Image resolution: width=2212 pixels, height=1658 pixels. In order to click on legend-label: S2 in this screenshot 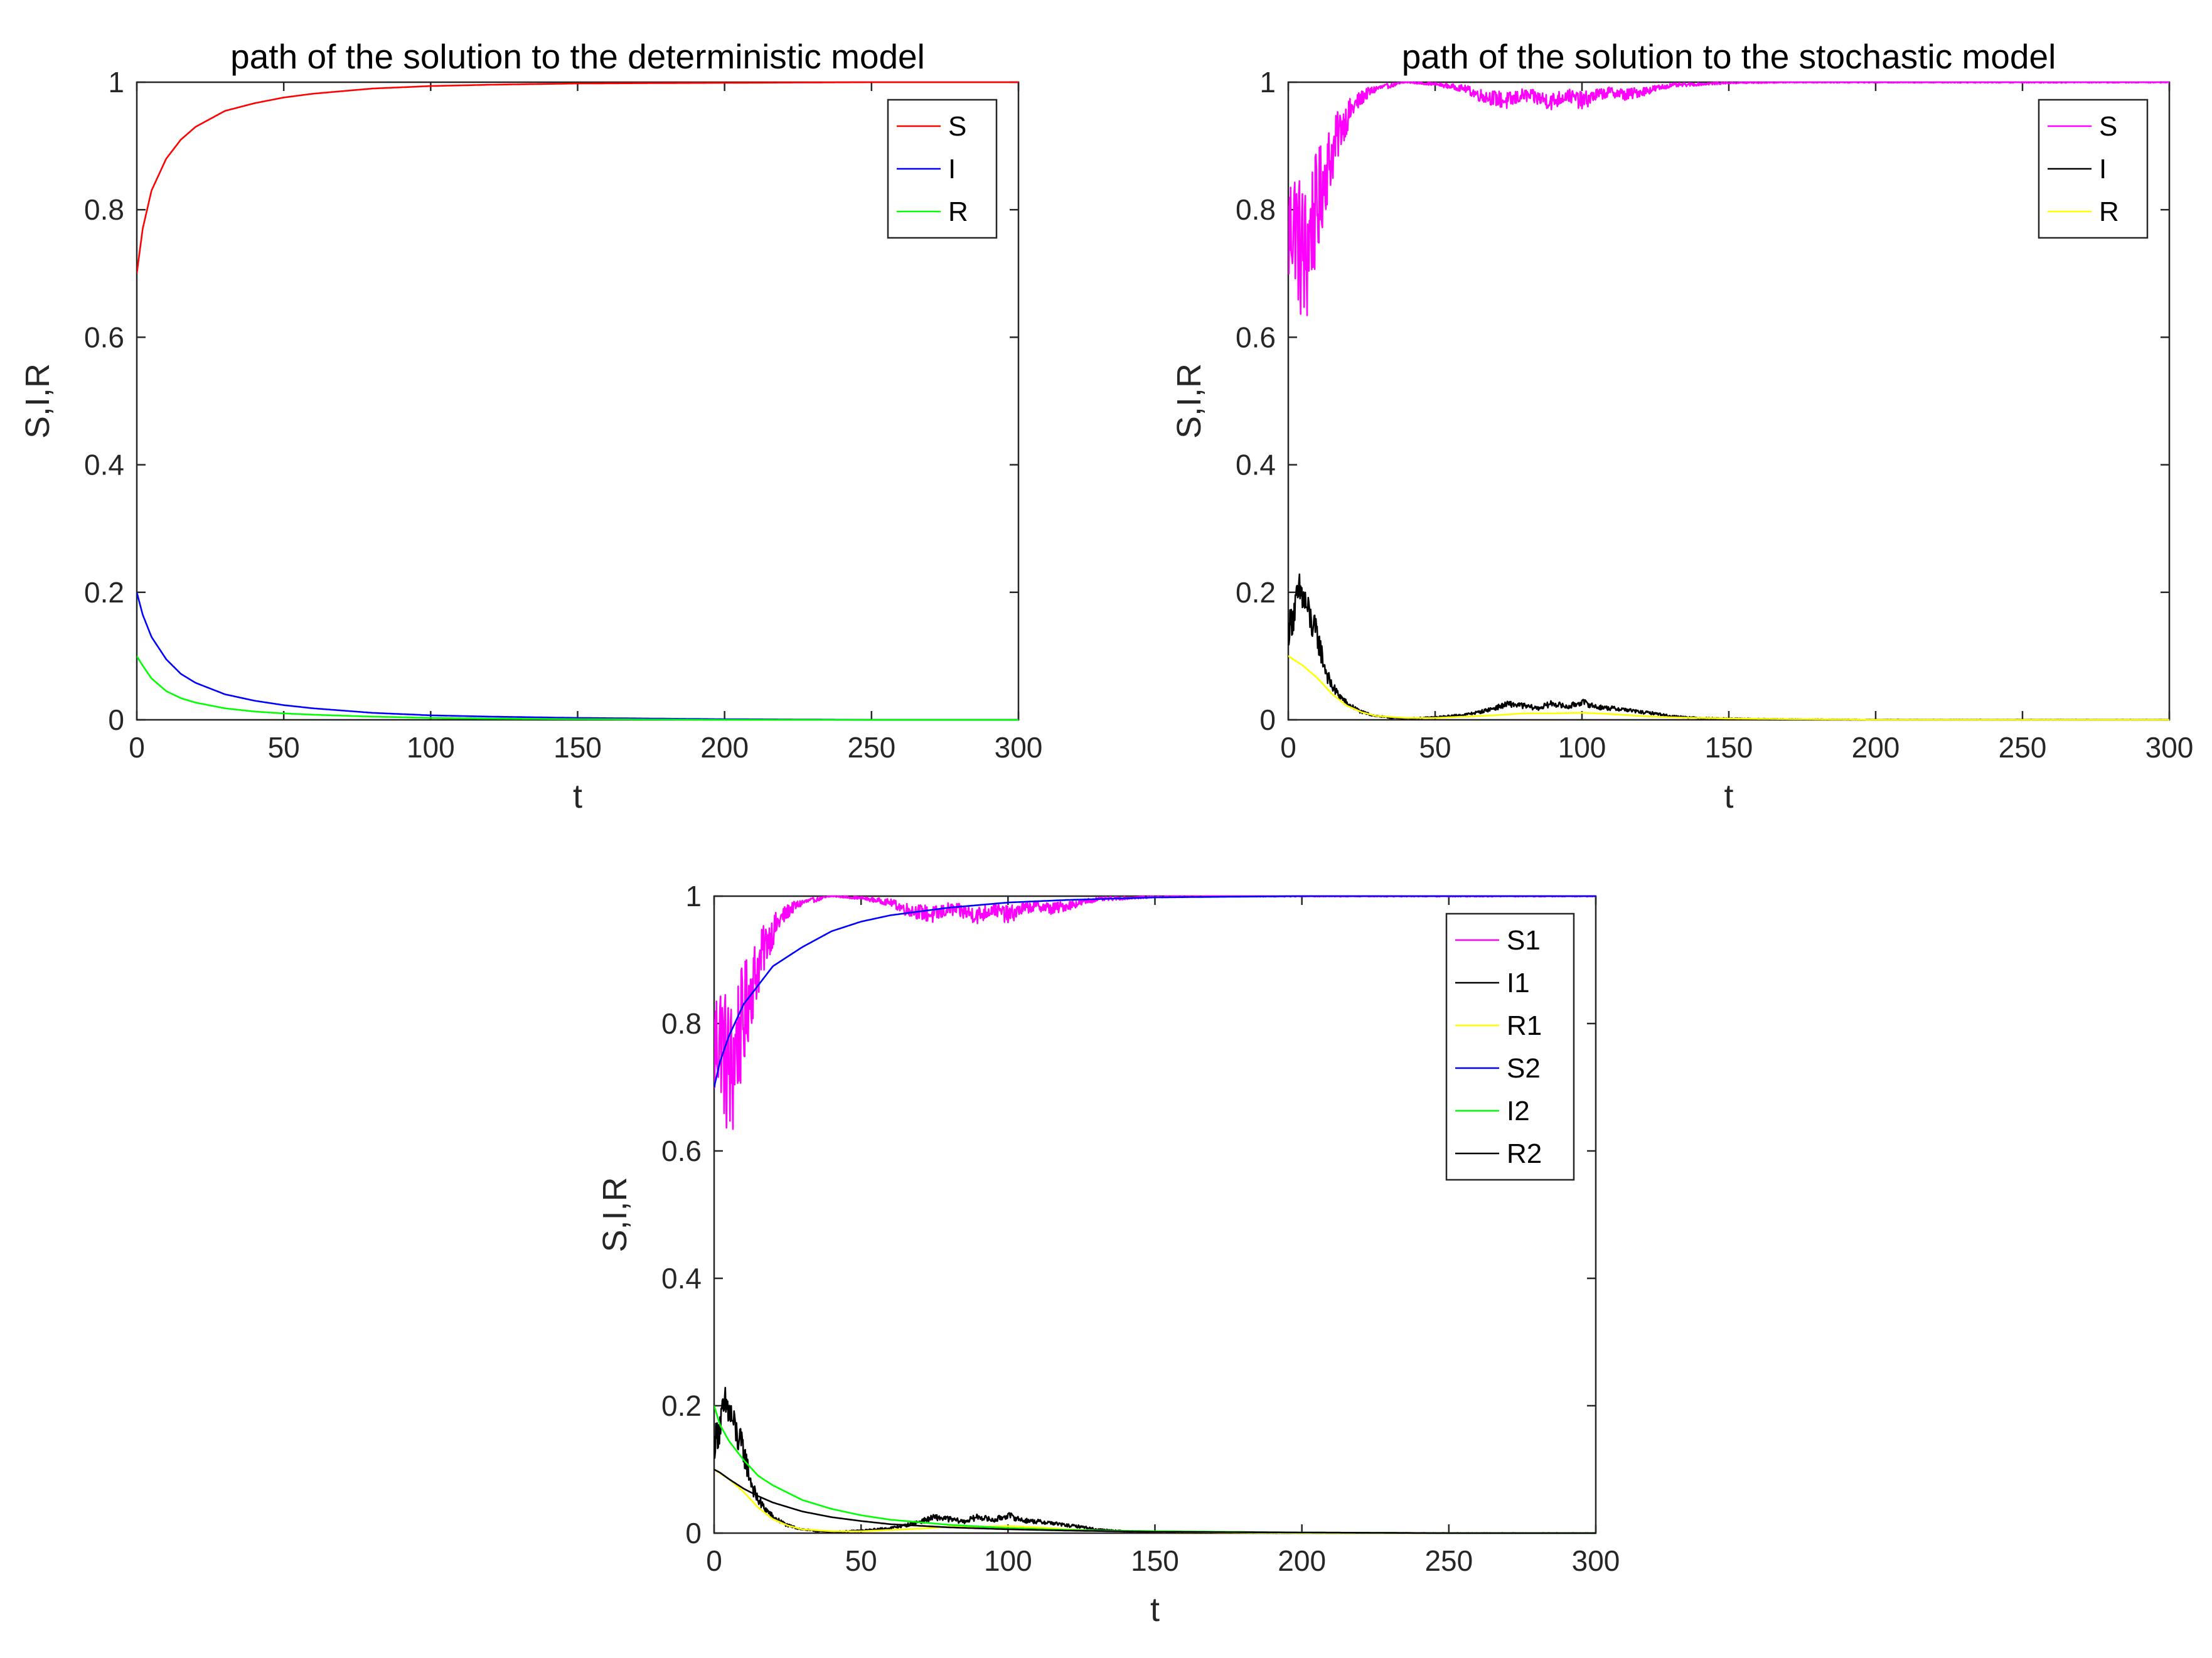, I will do `click(1524, 1068)`.